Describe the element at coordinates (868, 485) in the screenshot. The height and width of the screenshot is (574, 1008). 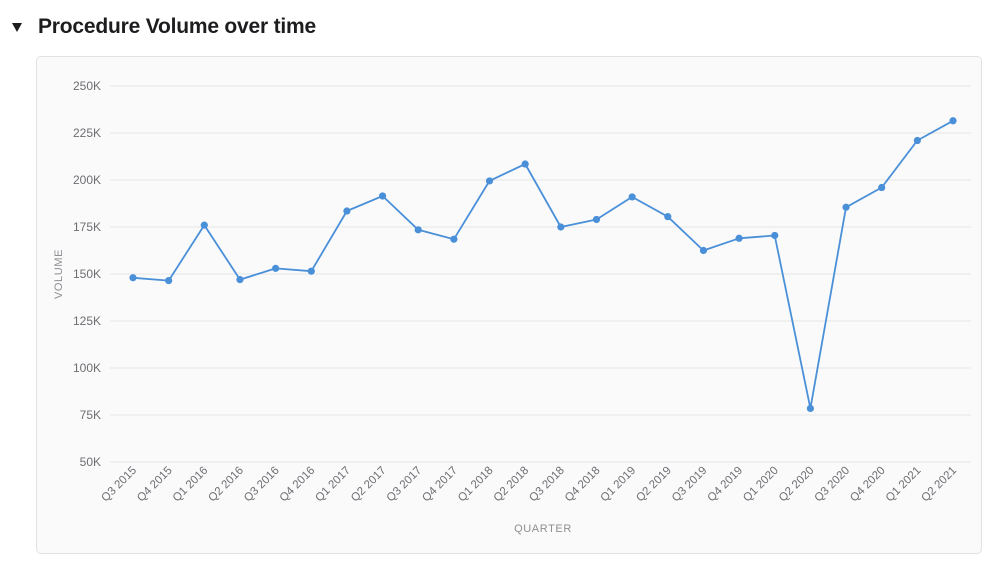
I see `x-tick-label: Q4 2020` at that location.